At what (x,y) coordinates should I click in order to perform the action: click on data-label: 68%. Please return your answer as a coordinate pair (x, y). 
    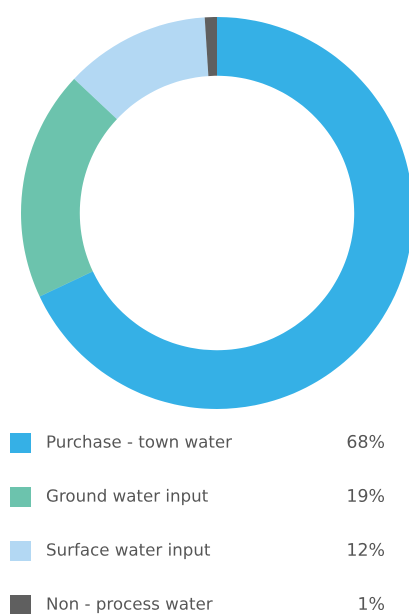
    Looking at the image, I should click on (366, 441).